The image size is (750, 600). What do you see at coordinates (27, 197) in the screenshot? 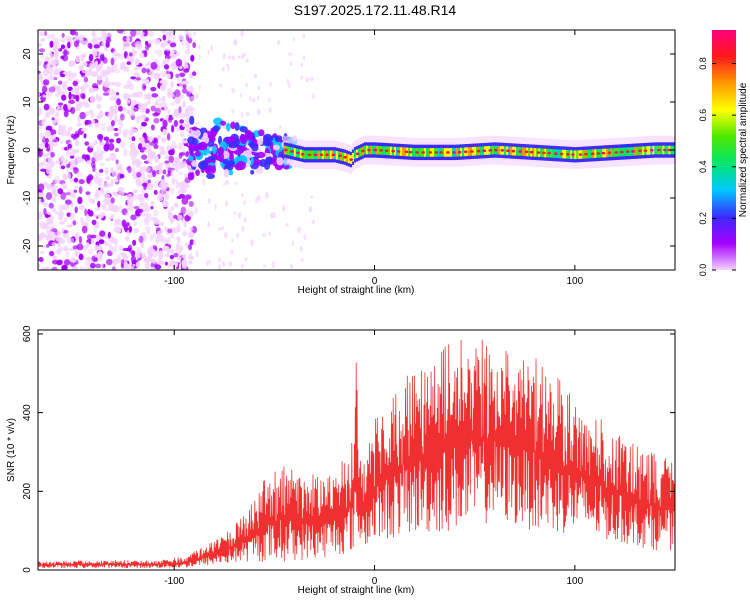
I see `spectrogram-ytick-label: -10` at bounding box center [27, 197].